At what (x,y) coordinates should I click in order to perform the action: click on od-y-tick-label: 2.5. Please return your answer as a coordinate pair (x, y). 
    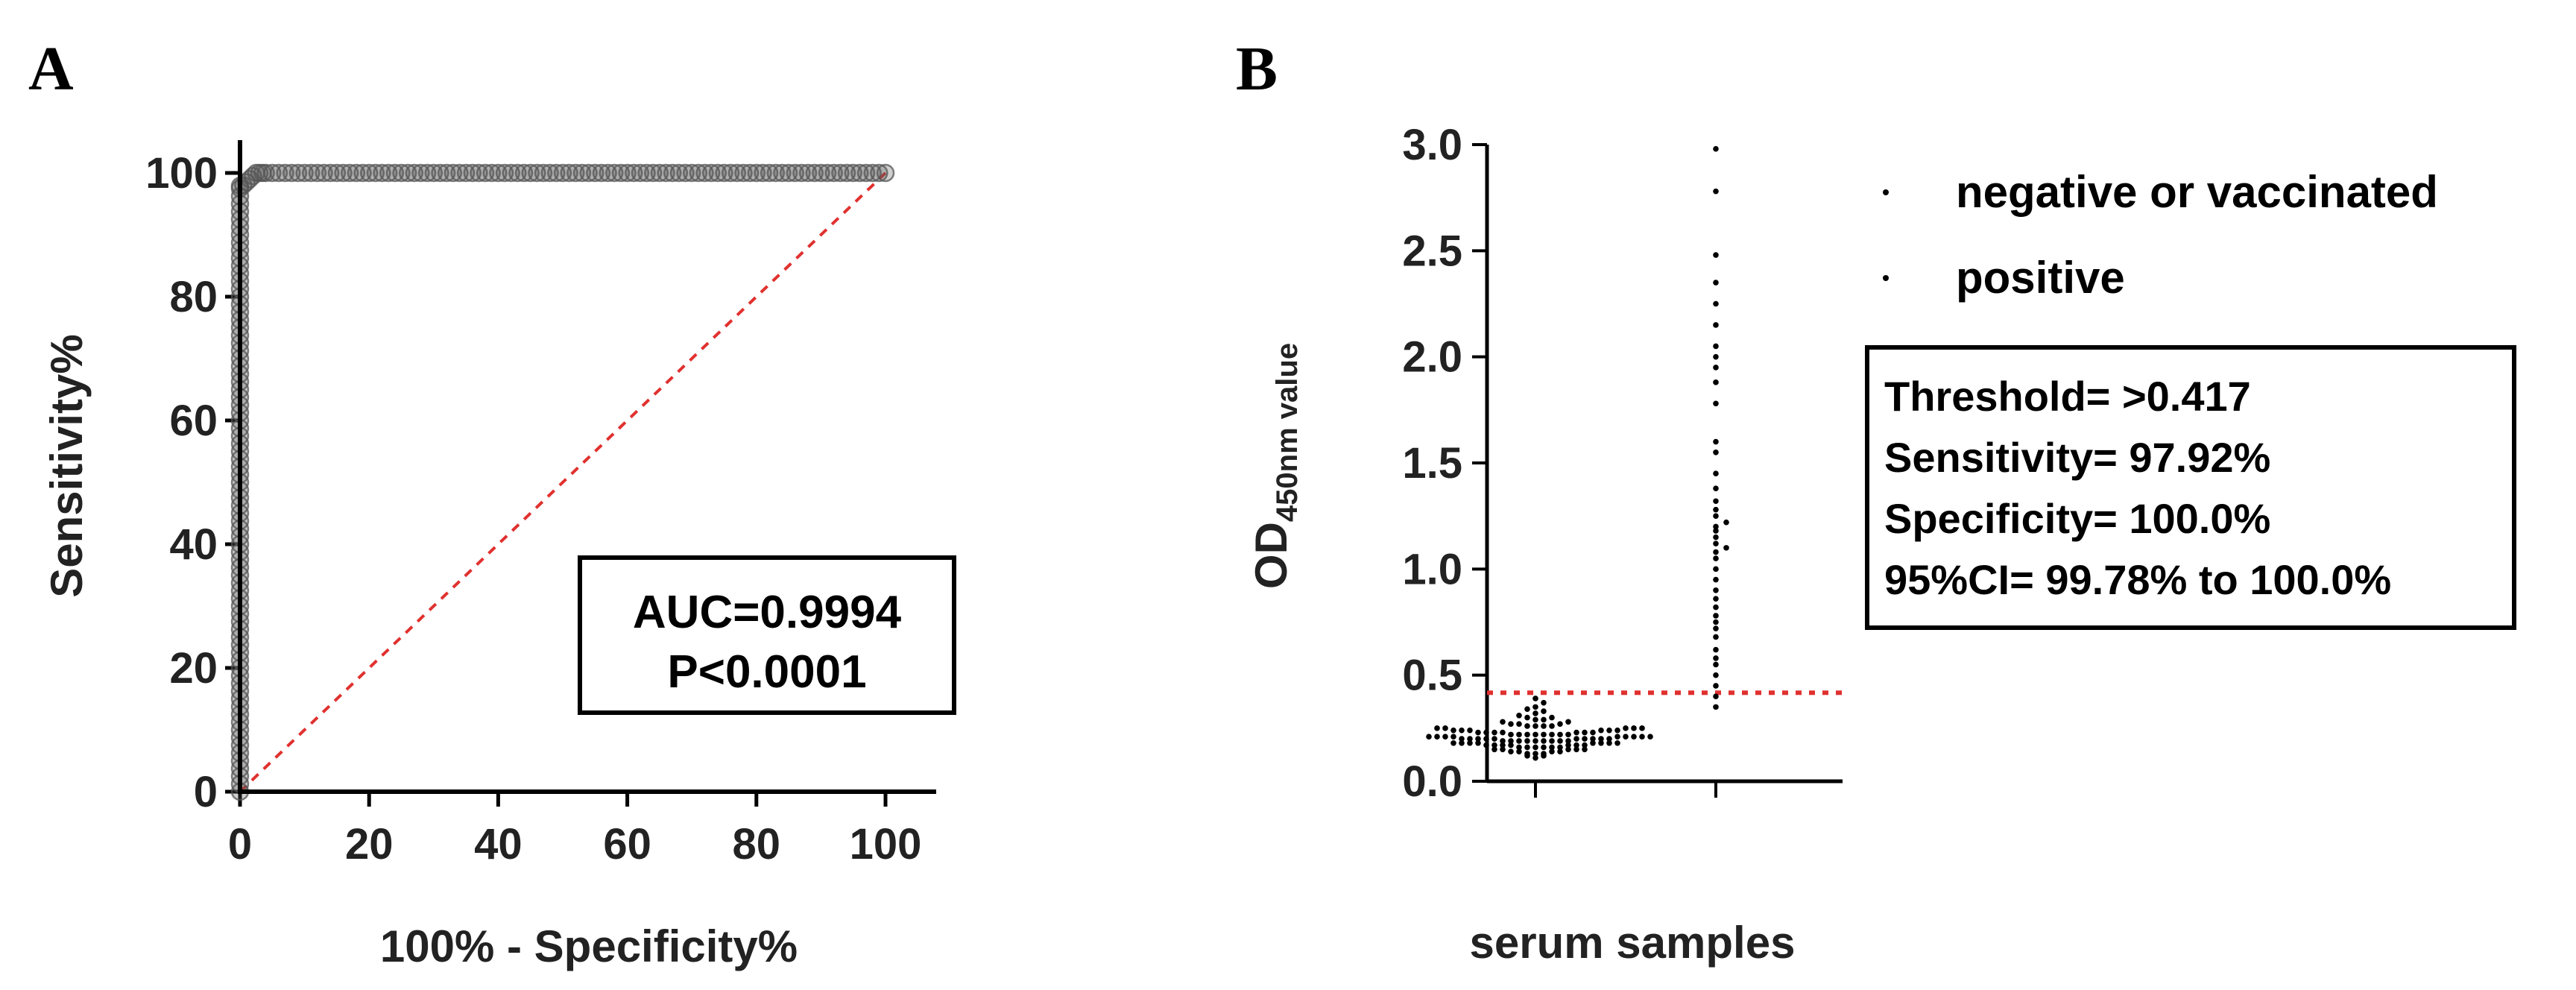
    Looking at the image, I should click on (1432, 251).